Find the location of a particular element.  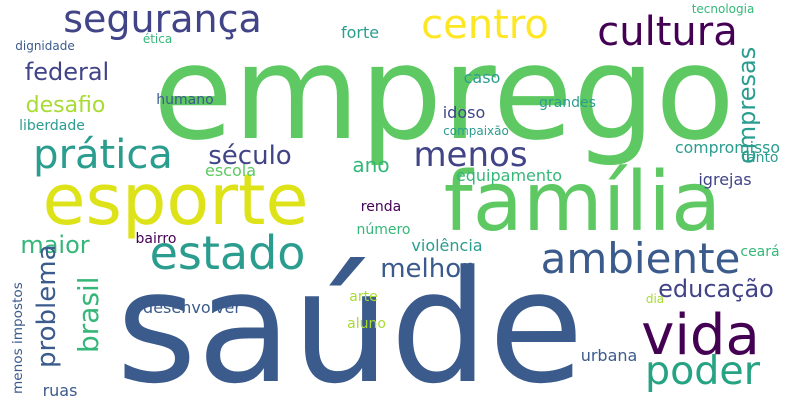

word-compaixao: compaixão is located at coordinates (476, 131).